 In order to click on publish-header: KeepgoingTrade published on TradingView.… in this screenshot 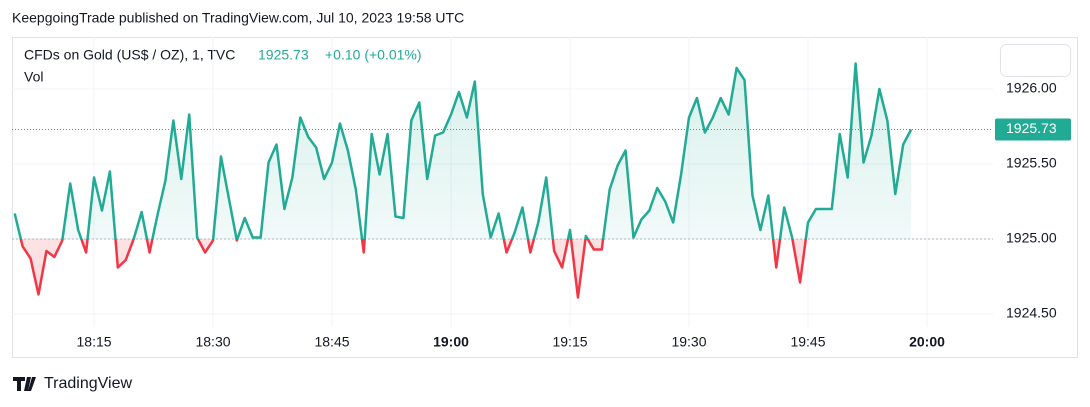, I will do `click(238, 18)`.